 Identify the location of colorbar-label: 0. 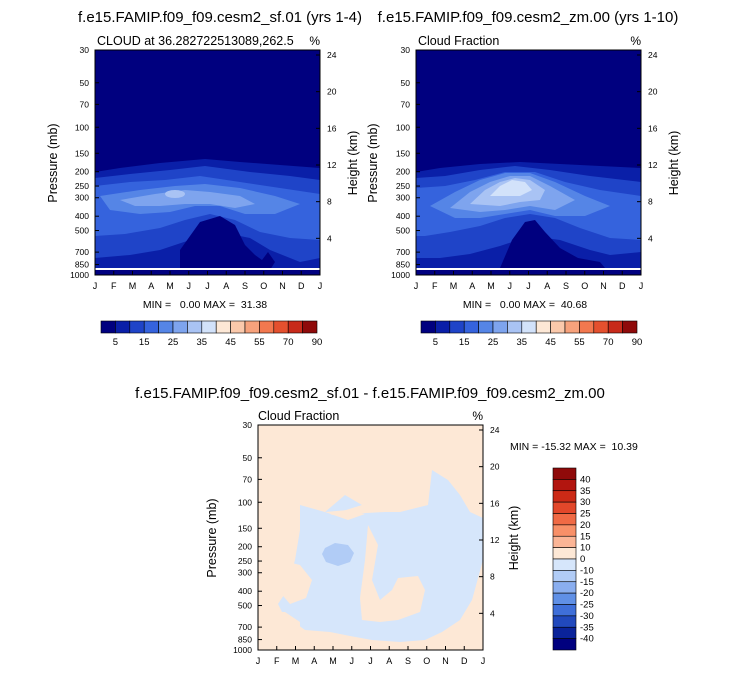
(582, 559).